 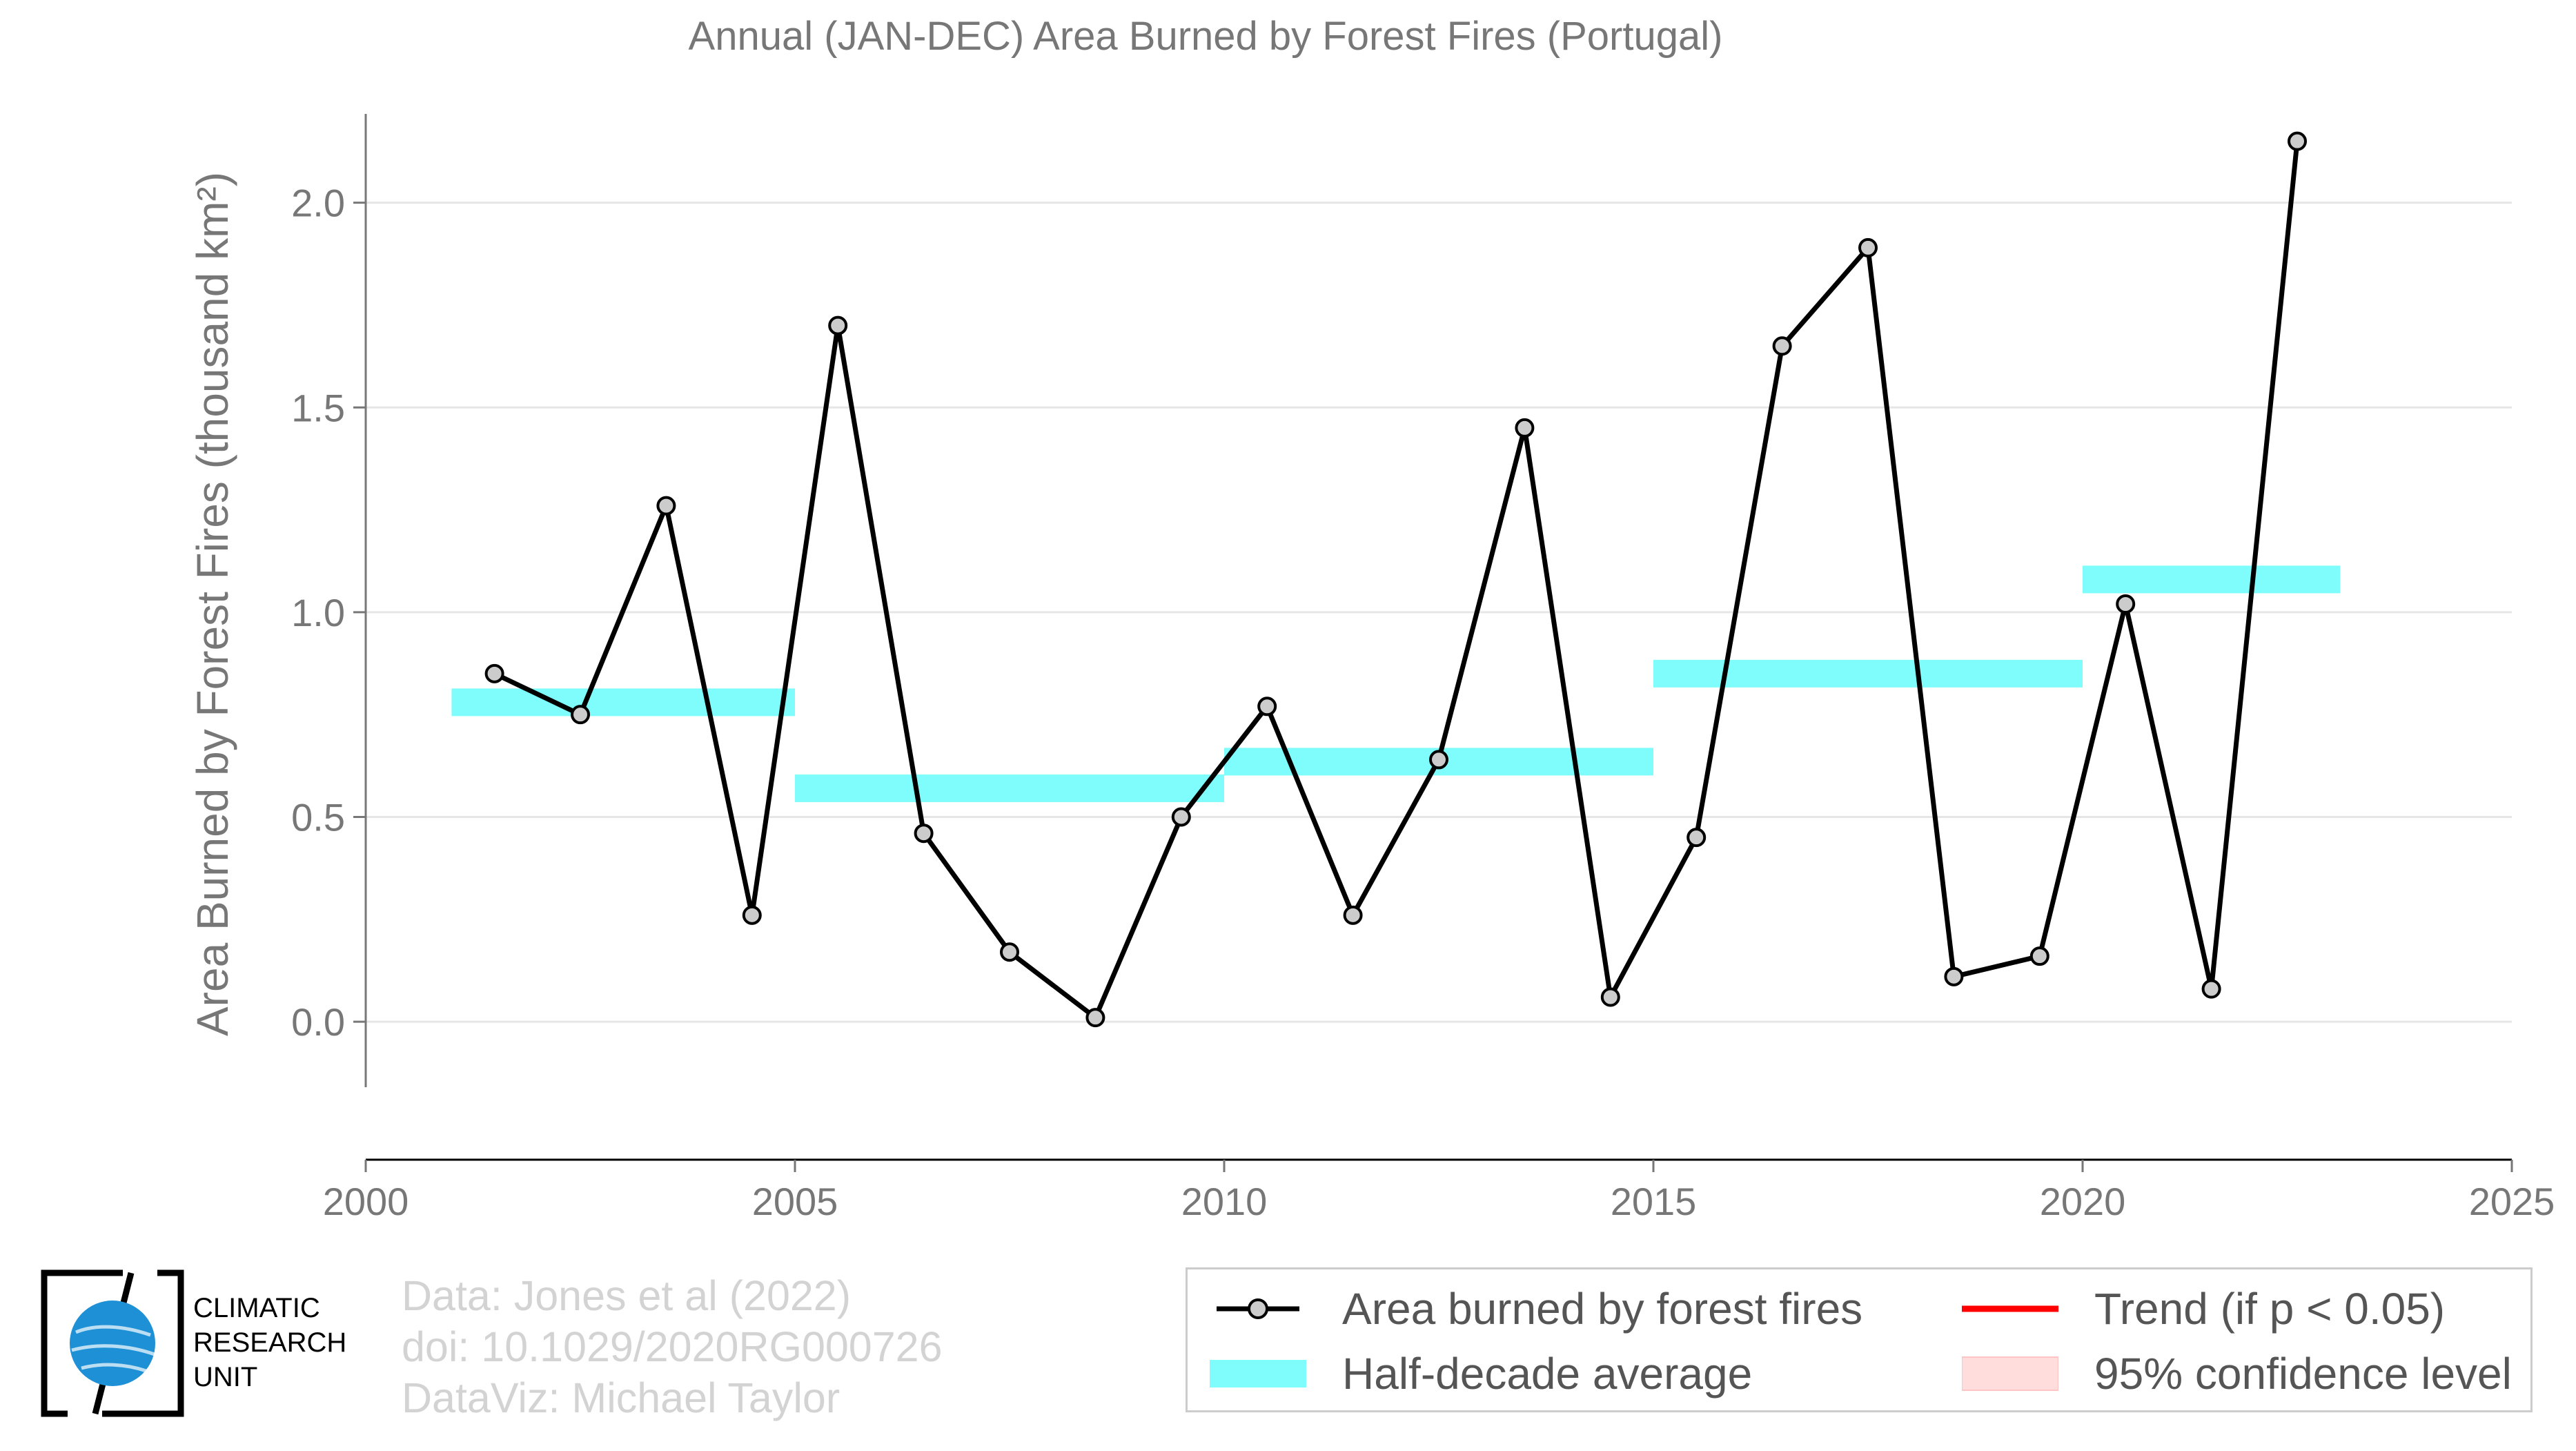 What do you see at coordinates (1654, 1201) in the screenshot?
I see `x-tick-label: 2015` at bounding box center [1654, 1201].